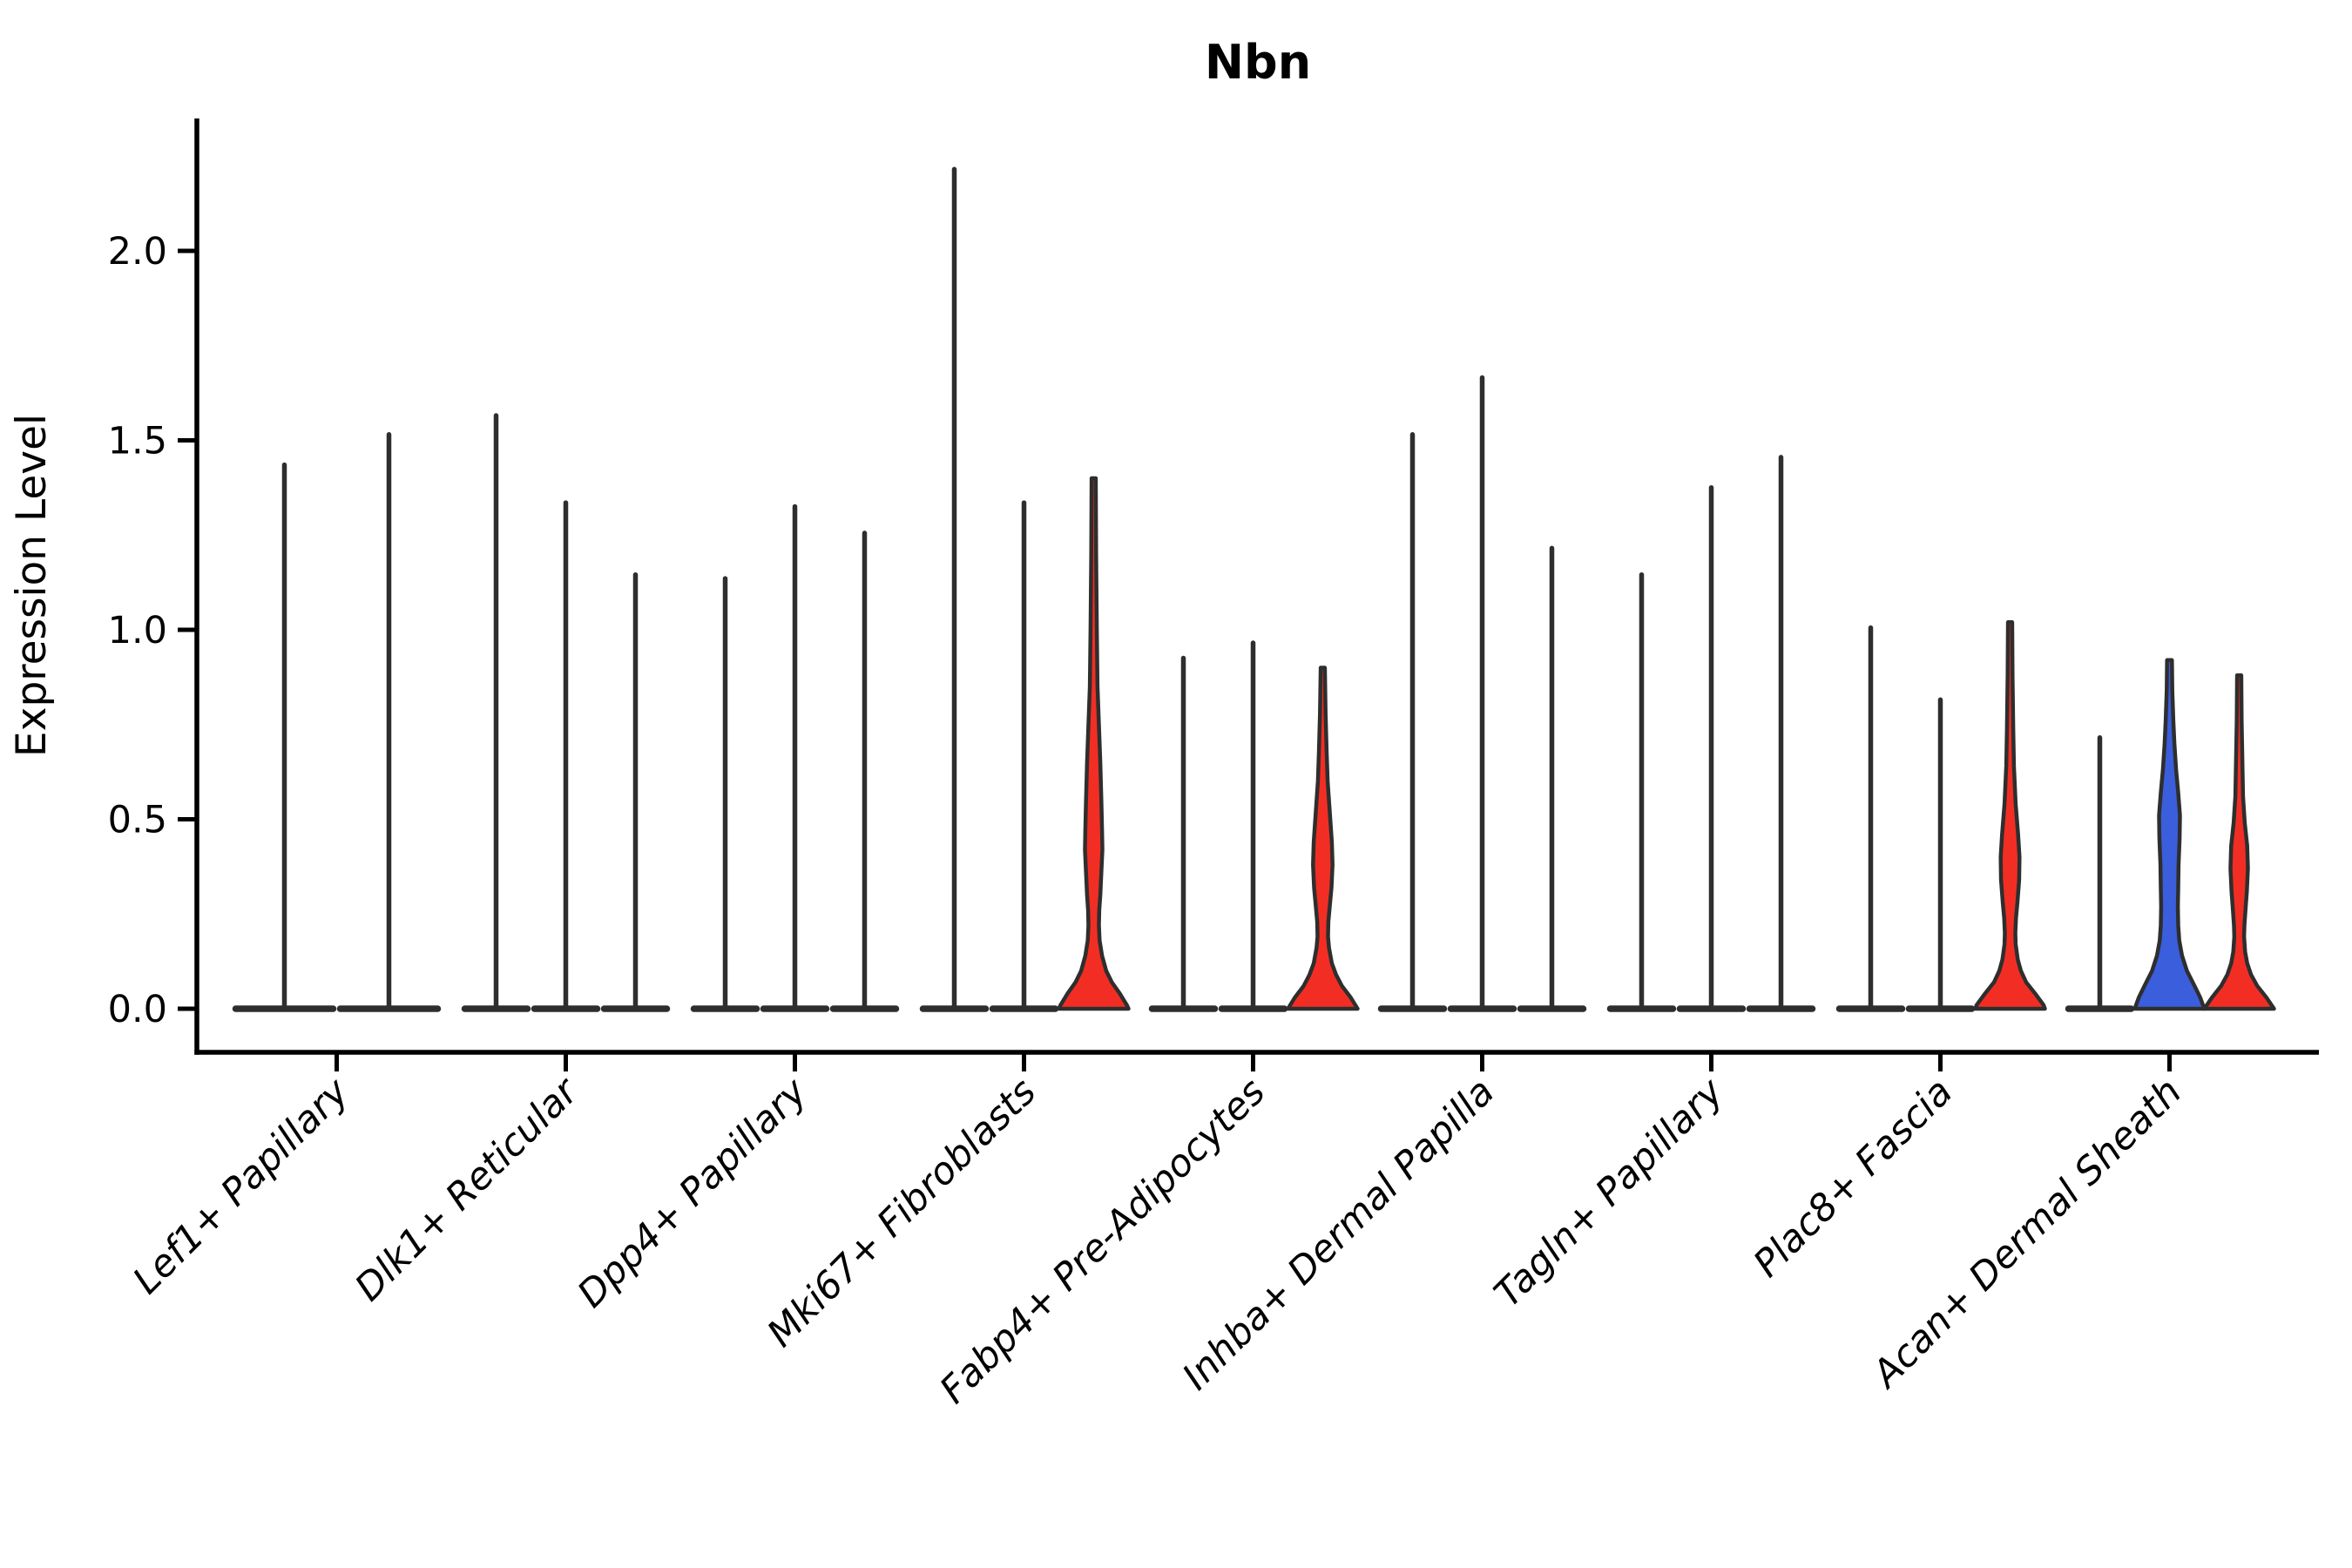  What do you see at coordinates (32, 585) in the screenshot?
I see `y-axis-label: Expression Level` at bounding box center [32, 585].